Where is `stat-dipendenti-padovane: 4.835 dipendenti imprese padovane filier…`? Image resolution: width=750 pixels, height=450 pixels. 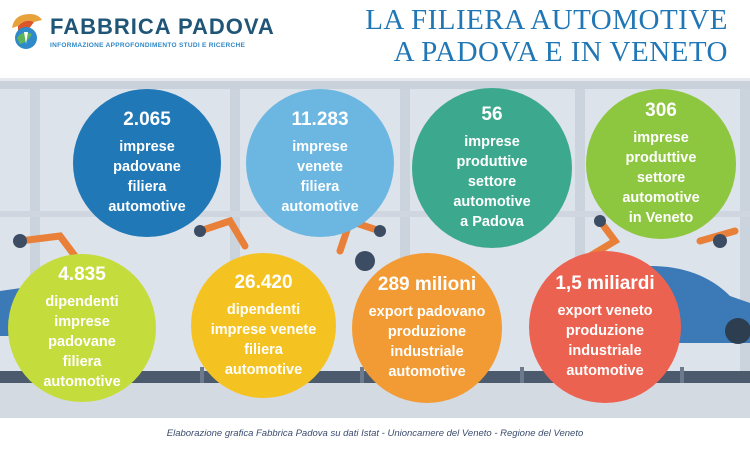
stat-dipendenti-padovane: 4.835 dipendenti imprese padovane filier… is located at coordinates (82, 328).